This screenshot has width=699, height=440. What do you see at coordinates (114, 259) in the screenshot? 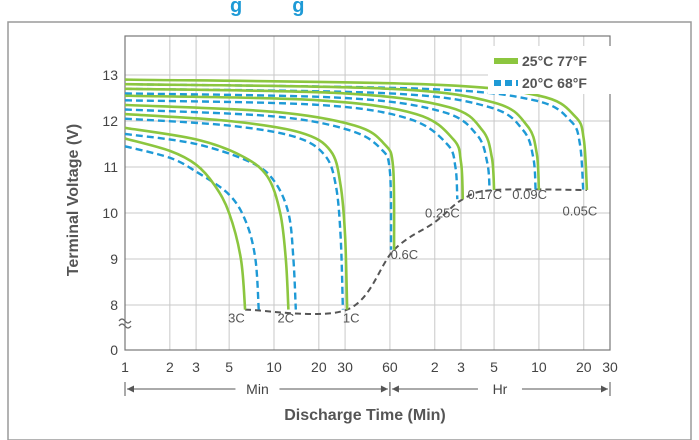
I see `y-tick-label-9: 9` at bounding box center [114, 259].